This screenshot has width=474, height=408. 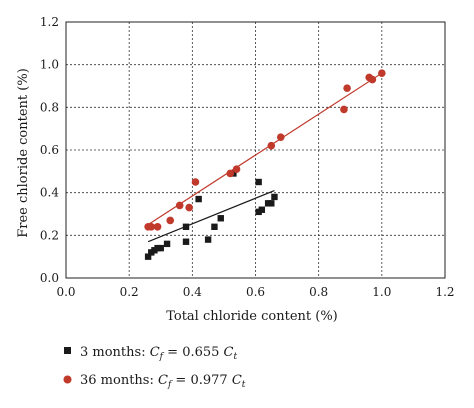 What do you see at coordinates (49, 65) in the screenshot?
I see `y-tick-label: 1.0` at bounding box center [49, 65].